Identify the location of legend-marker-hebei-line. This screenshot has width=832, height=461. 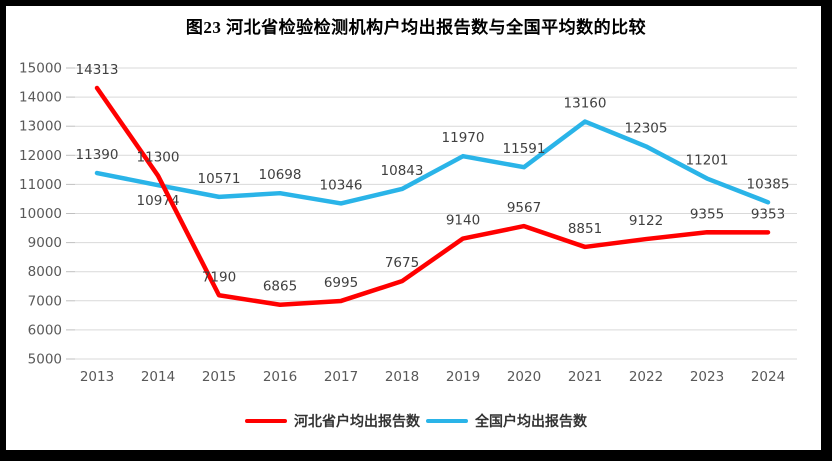
(266, 421).